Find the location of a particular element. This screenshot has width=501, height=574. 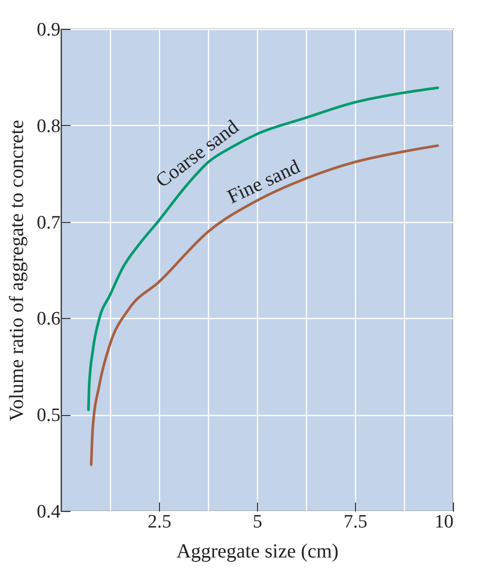

x-axis-title: Aggregate size (cm) is located at coordinates (257, 551).